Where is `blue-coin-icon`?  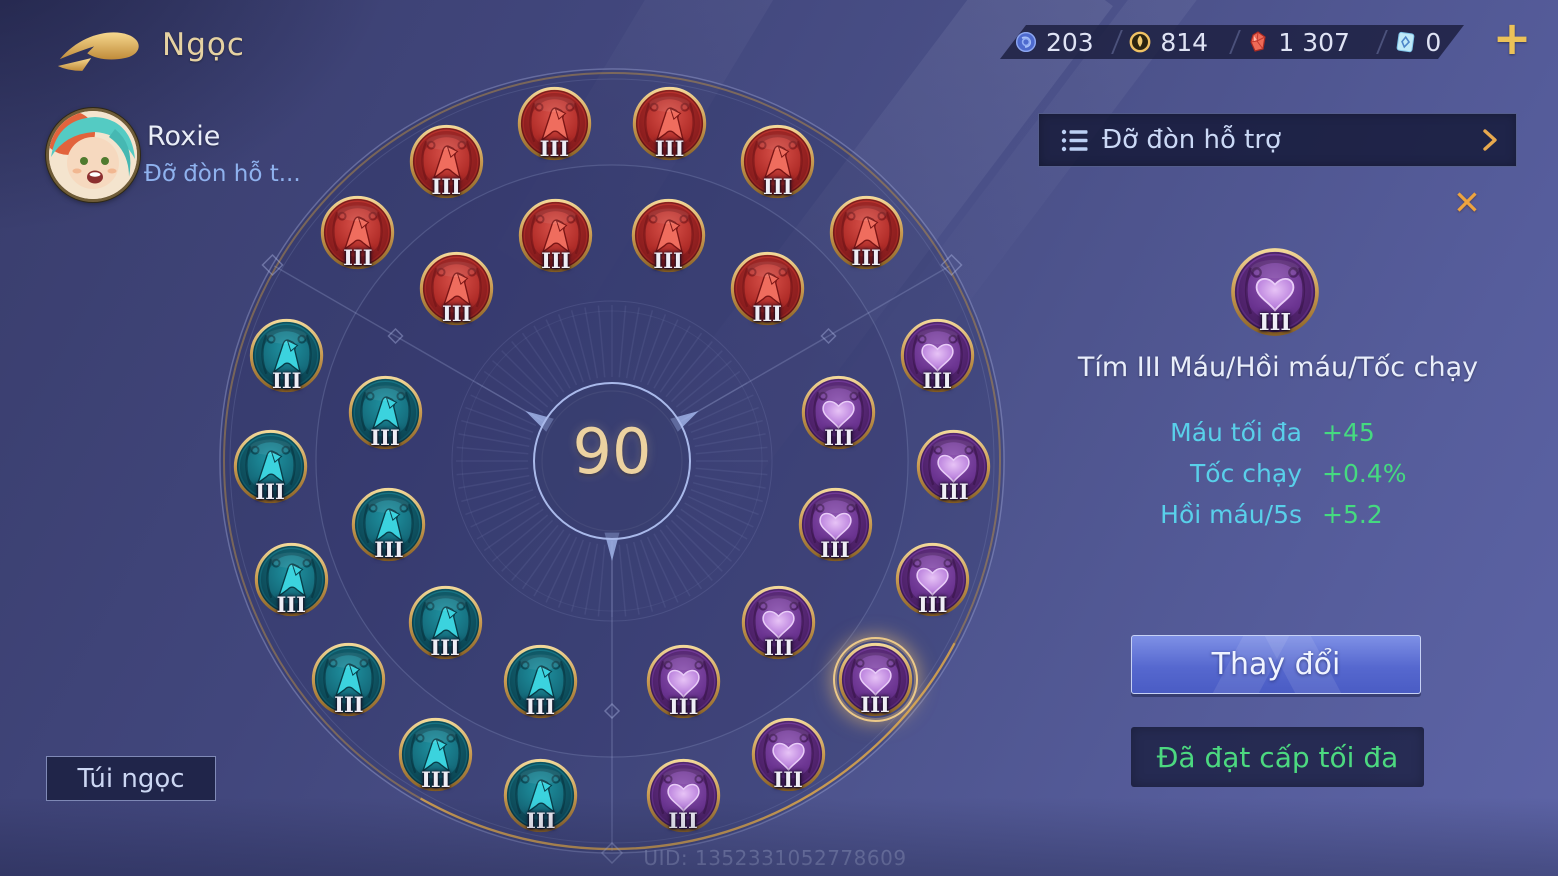
blue-coin-icon is located at coordinates (1026, 42).